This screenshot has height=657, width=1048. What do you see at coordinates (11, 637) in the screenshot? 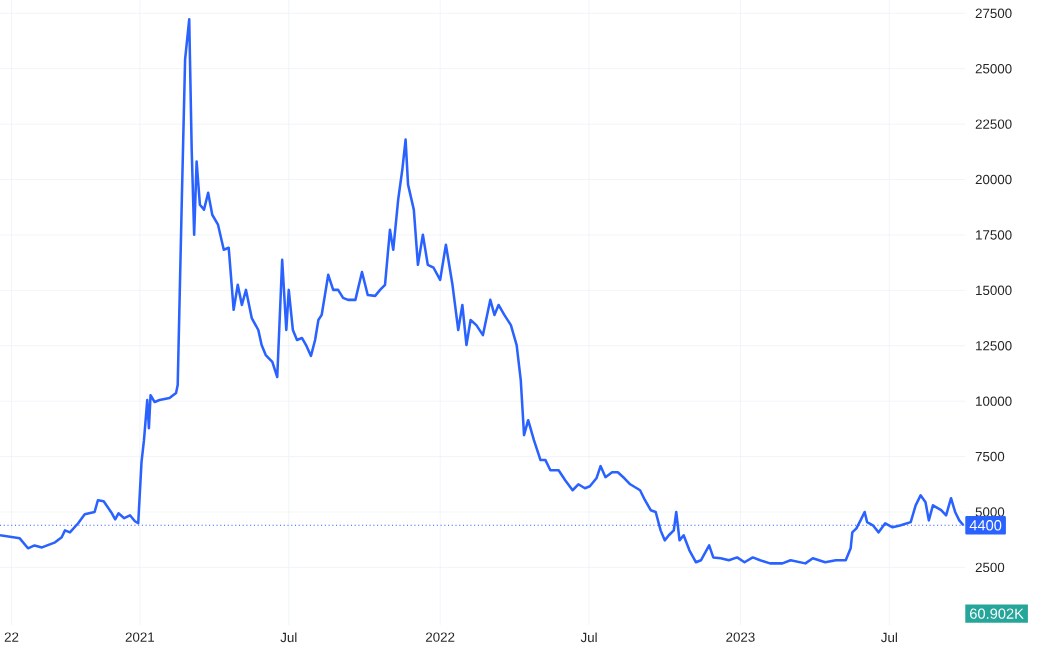
I see `x-tick-label: 22` at bounding box center [11, 637].